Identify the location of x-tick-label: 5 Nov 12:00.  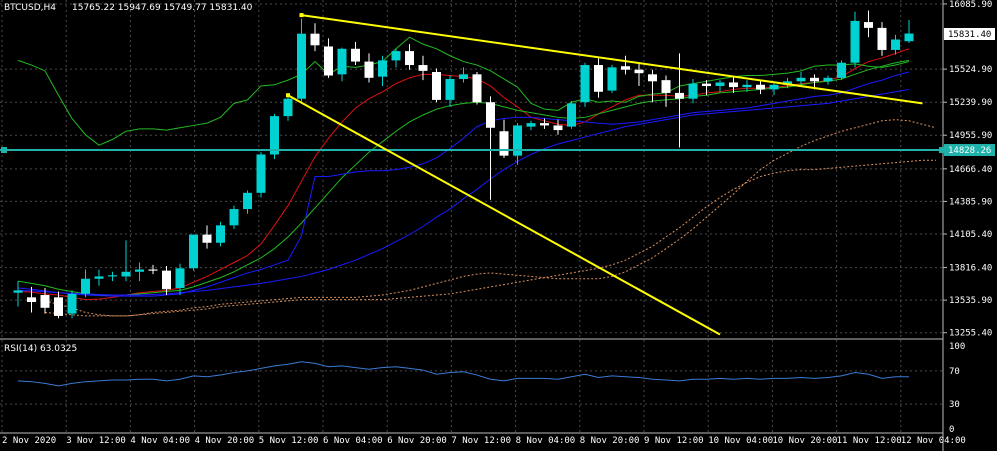
(289, 441).